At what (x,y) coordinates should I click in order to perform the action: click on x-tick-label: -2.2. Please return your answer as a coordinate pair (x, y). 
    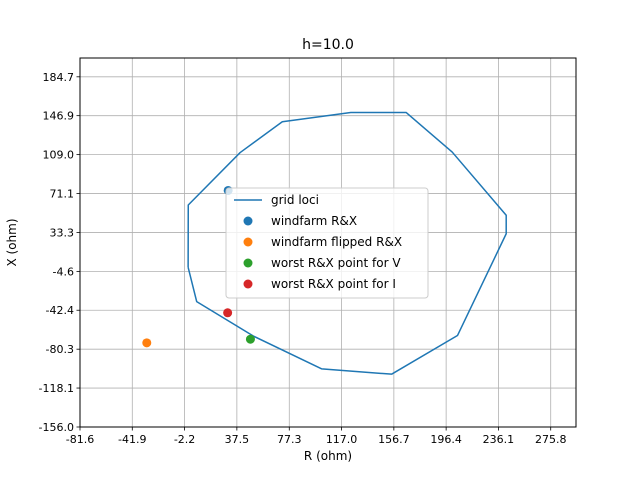
    Looking at the image, I should click on (184, 439).